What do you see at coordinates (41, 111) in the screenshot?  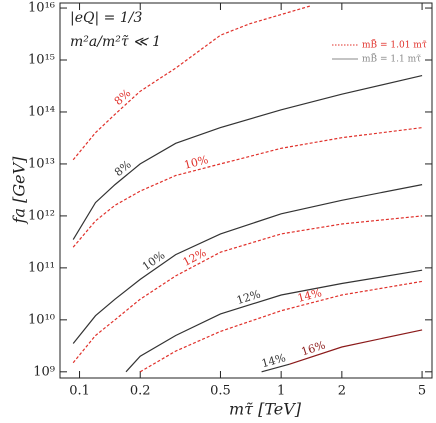 I see `y-tick-label: 10¹⁴` at bounding box center [41, 111].